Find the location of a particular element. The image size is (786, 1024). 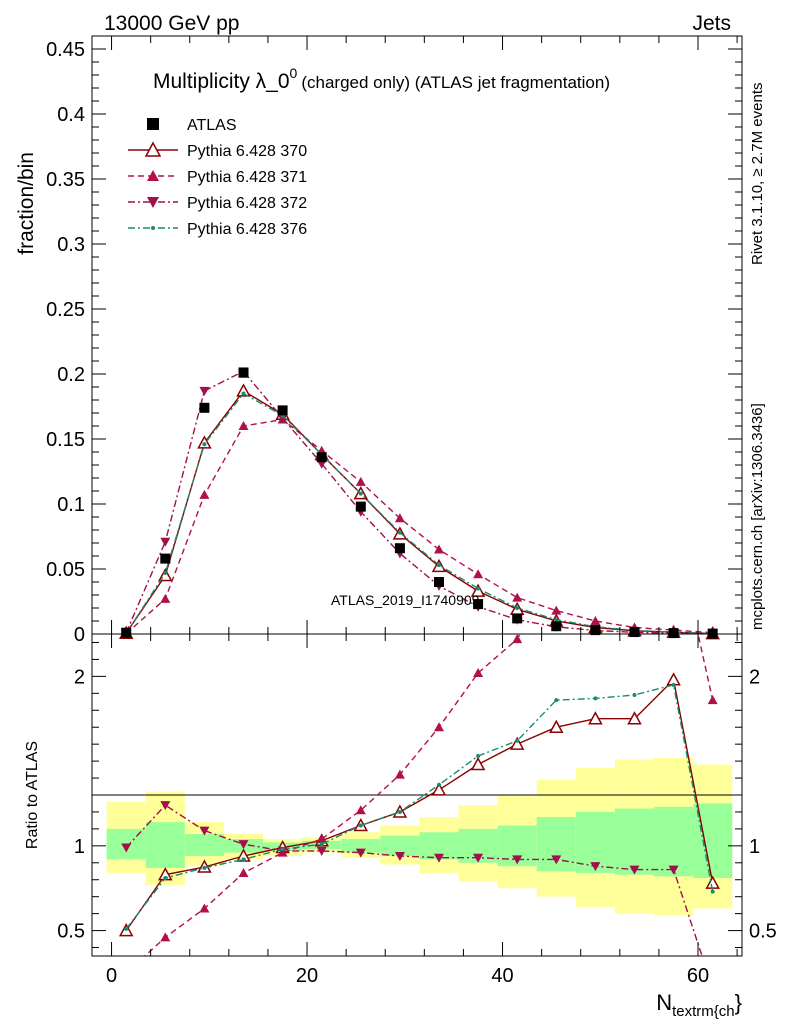

ratio-ytick-label-right: 1 is located at coordinates (754, 847).